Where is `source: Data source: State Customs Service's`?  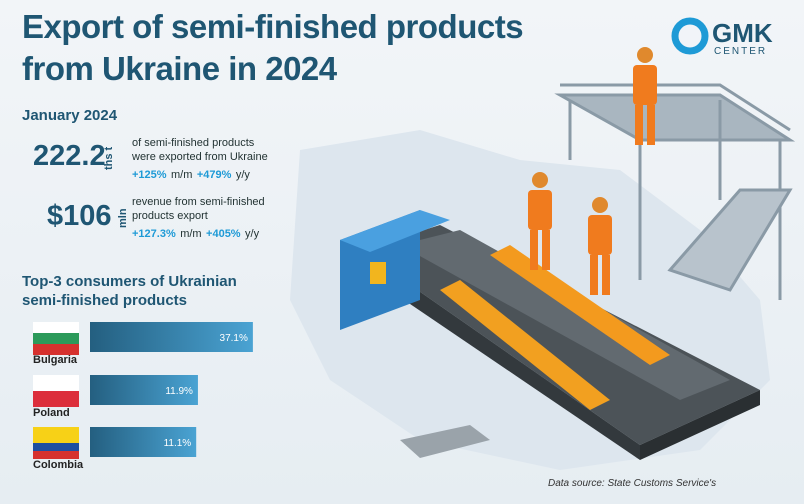
source: Data source: State Customs Service's is located at coordinates (632, 483).